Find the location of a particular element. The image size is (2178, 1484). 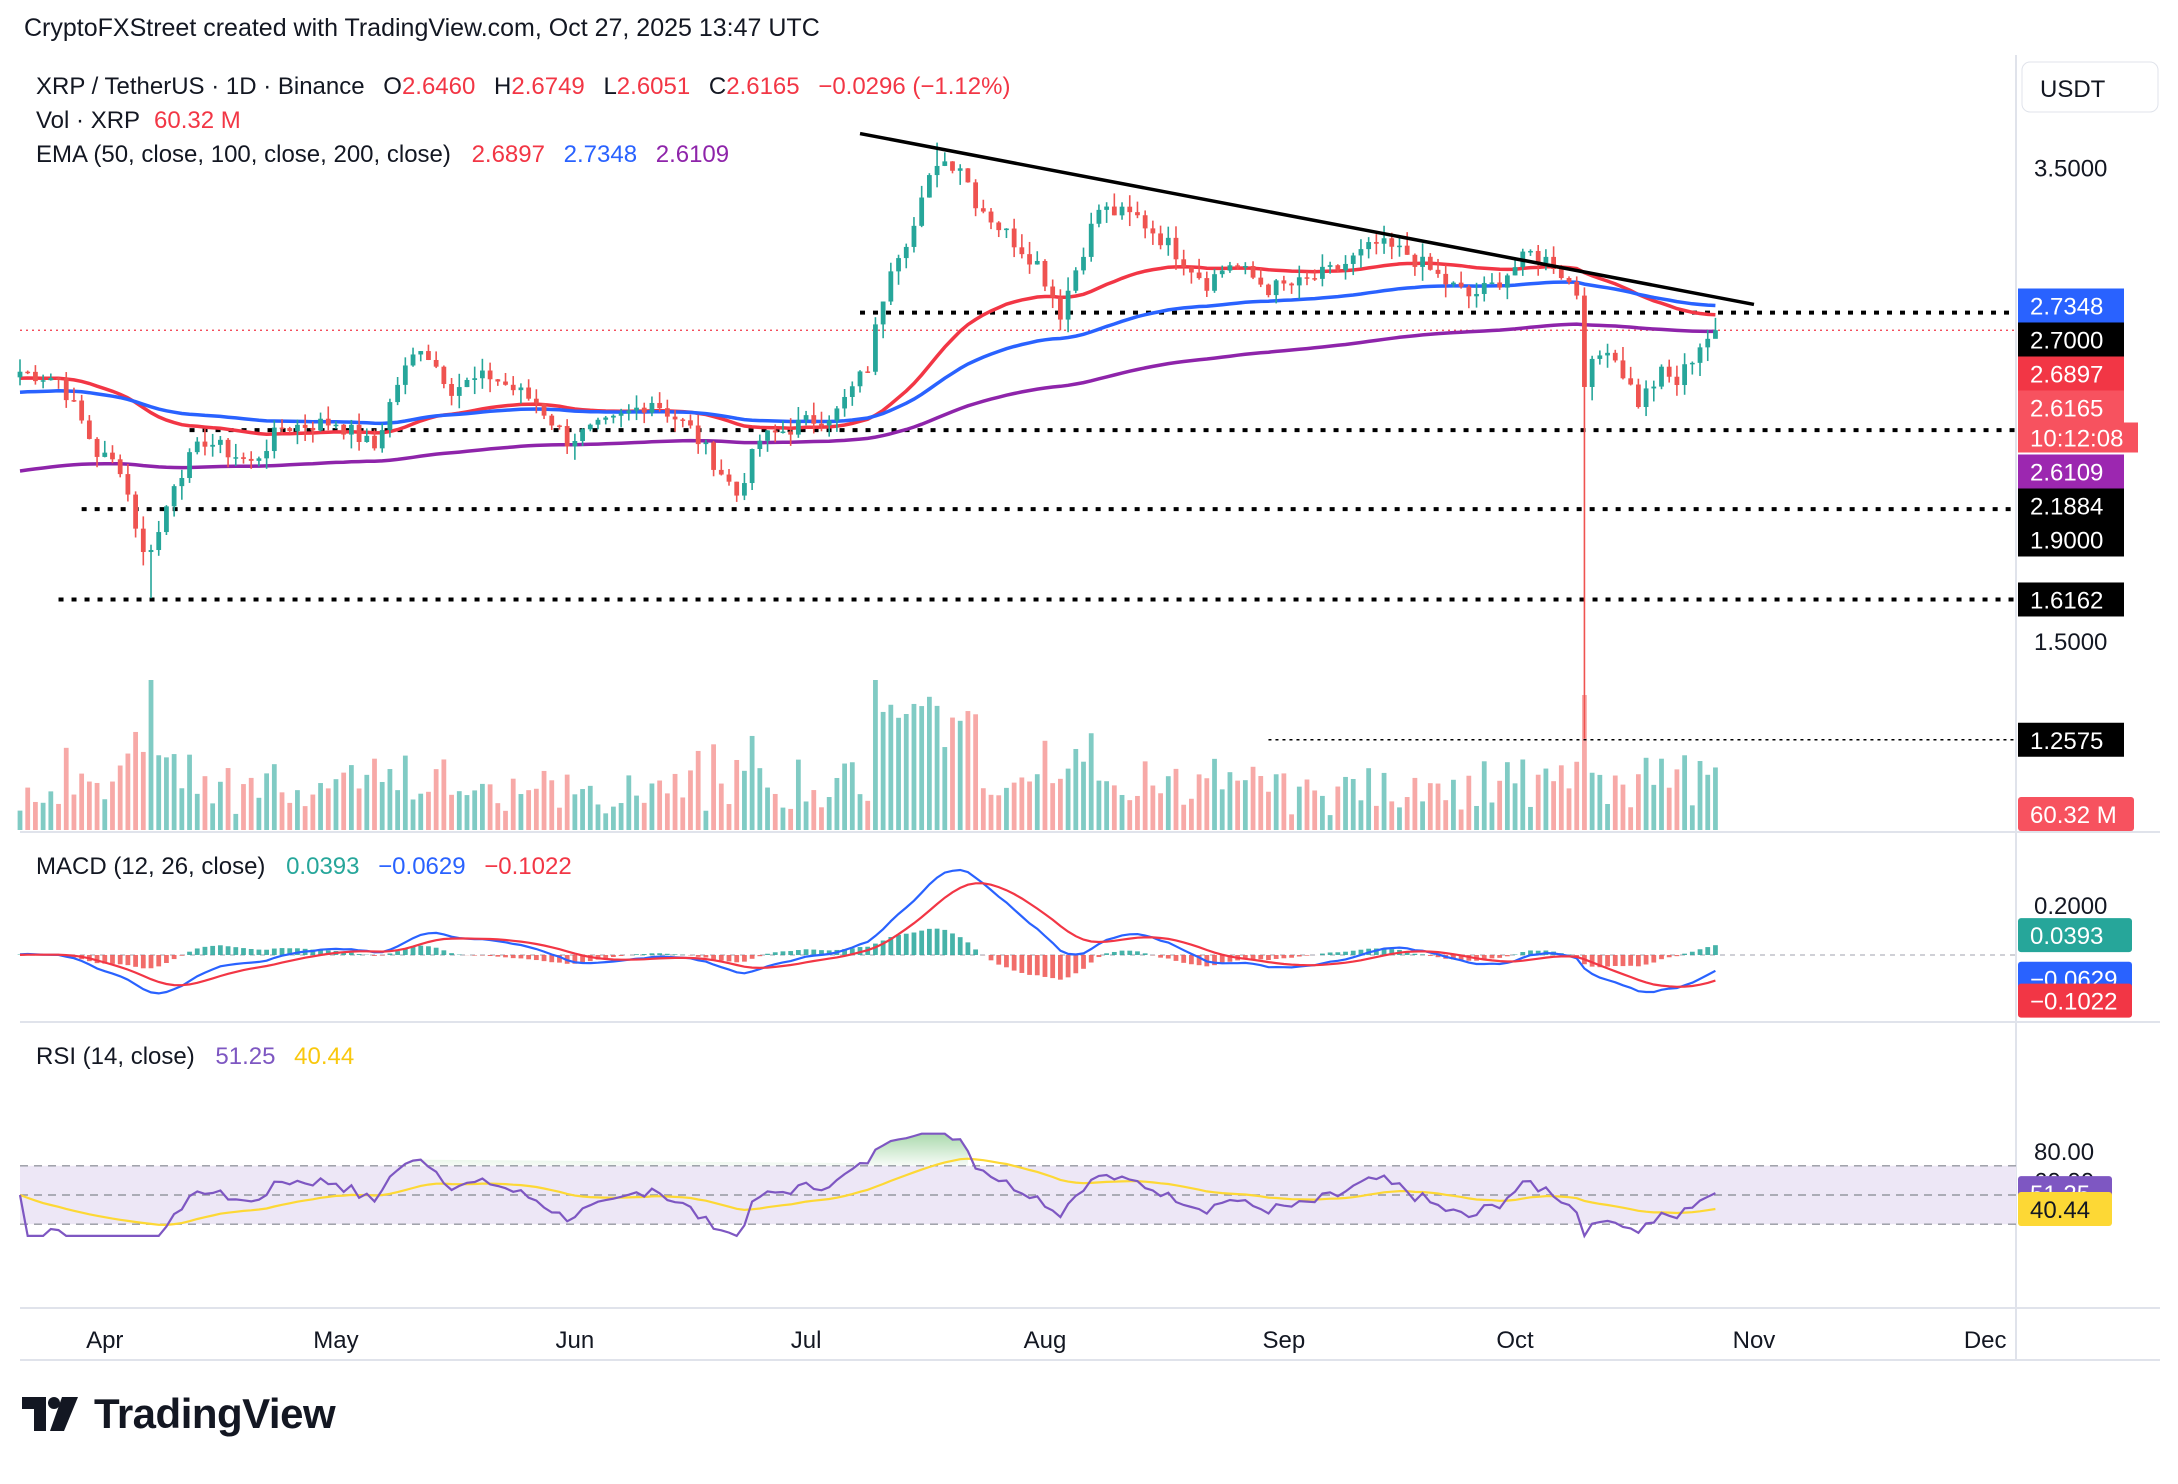

tradingview-logo: TradingView is located at coordinates (179, 1414).